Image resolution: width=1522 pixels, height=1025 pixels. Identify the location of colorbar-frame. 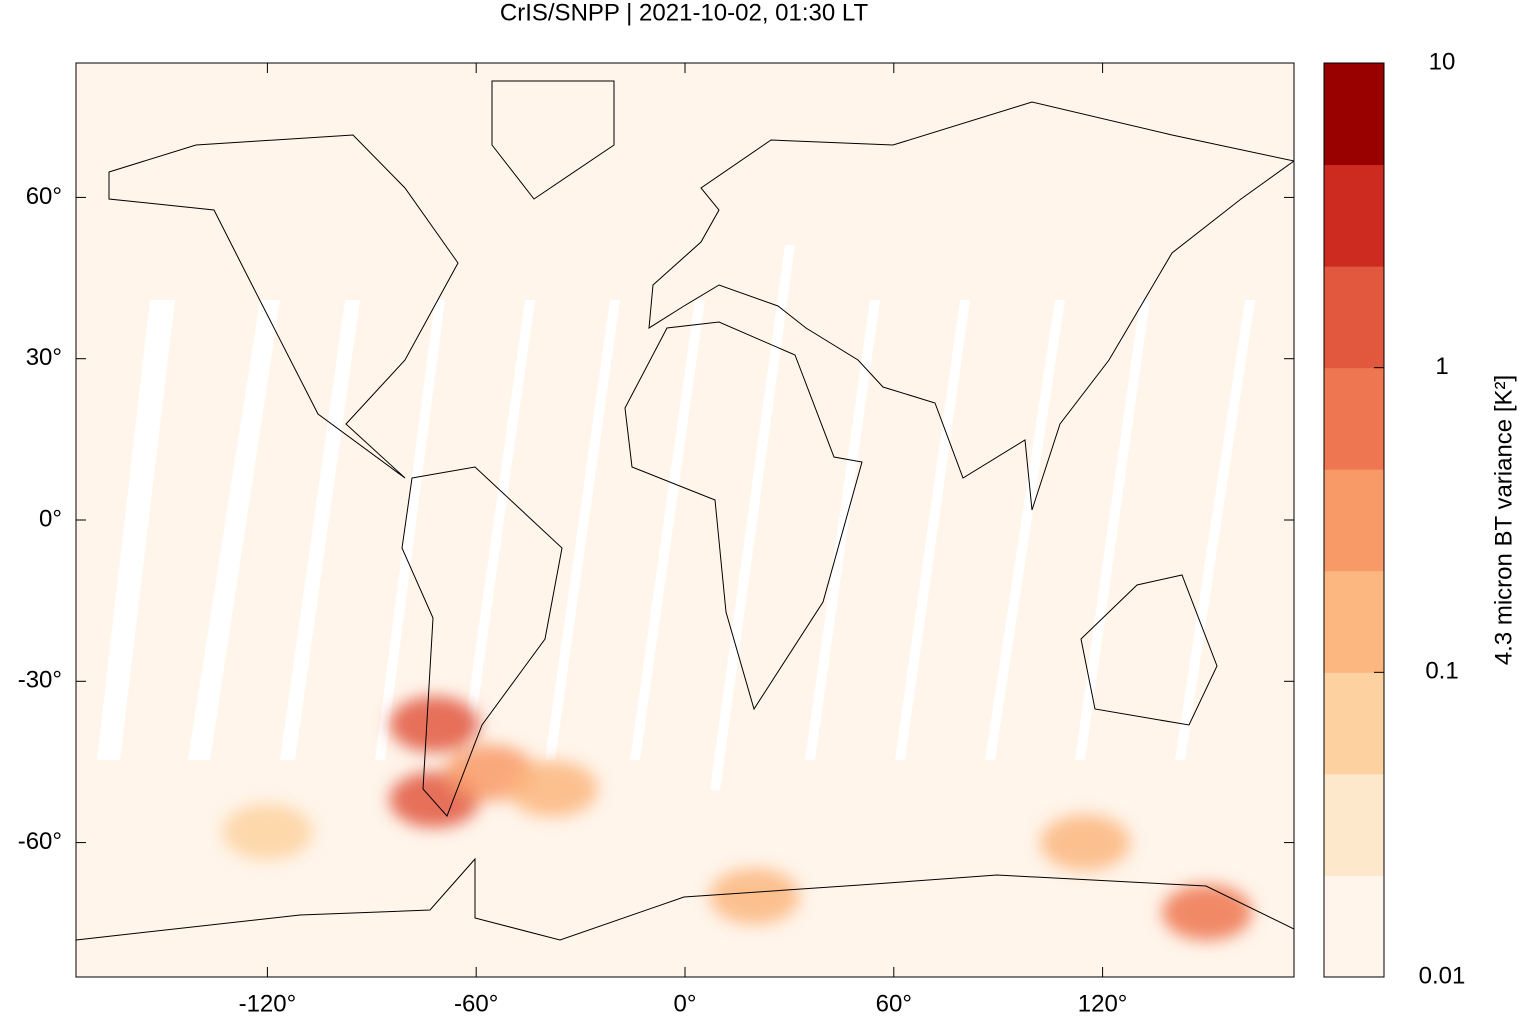
(1354, 520).